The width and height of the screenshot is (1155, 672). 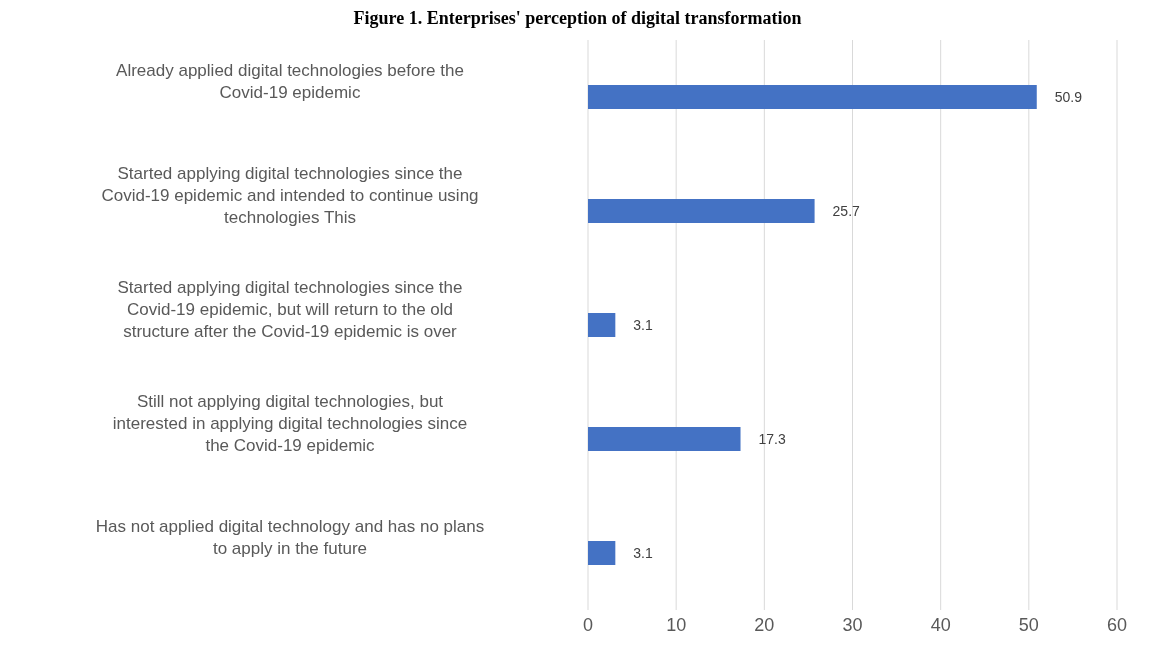 What do you see at coordinates (588, 624) in the screenshot?
I see `x-tick-label: 0` at bounding box center [588, 624].